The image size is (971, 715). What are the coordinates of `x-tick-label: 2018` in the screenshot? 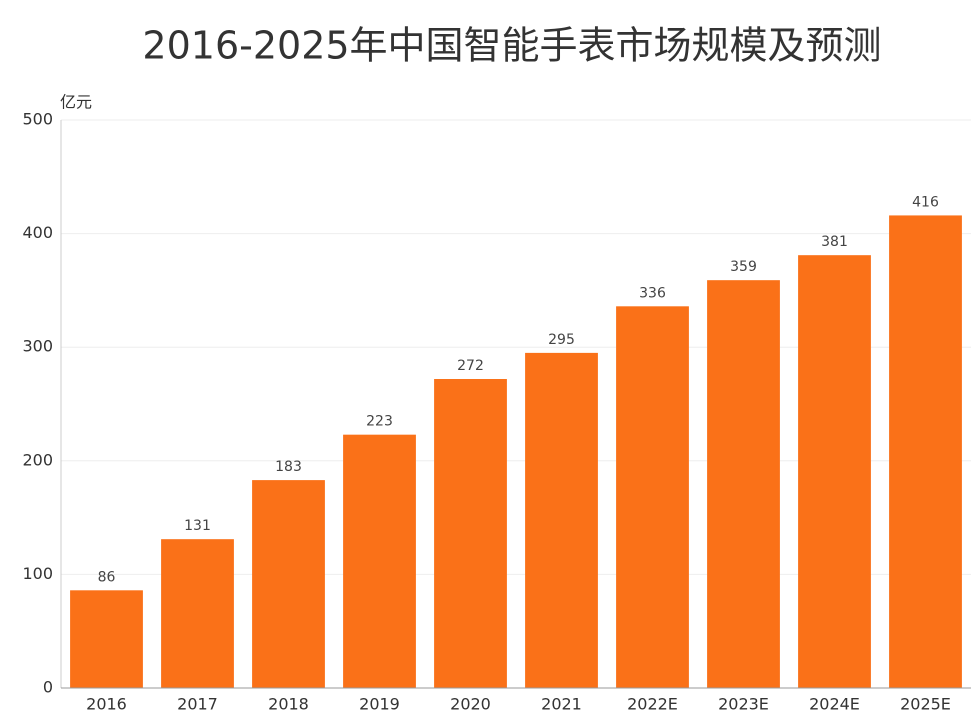 It's located at (288, 704).